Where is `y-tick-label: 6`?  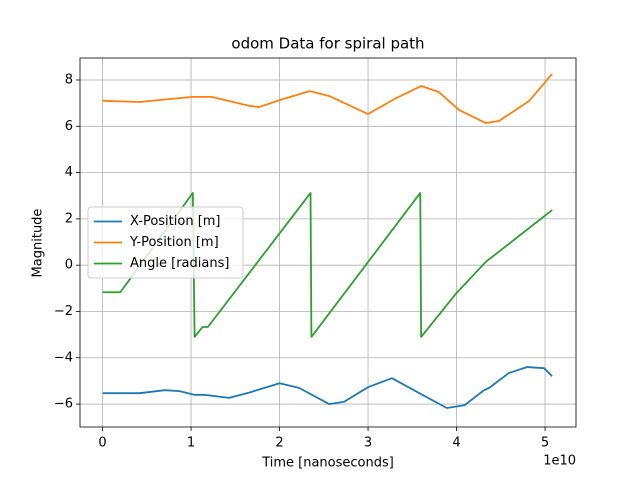
y-tick-label: 6 is located at coordinates (69, 126).